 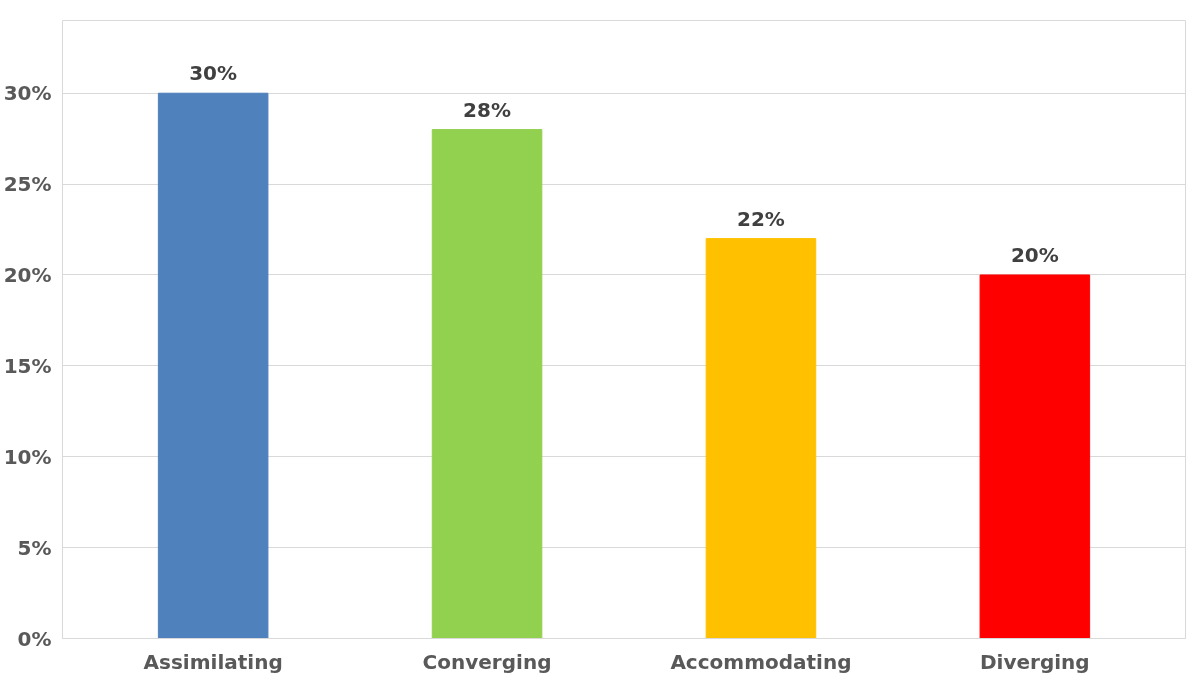 I want to click on x-tick-label: Diverging, so click(x=1035, y=661).